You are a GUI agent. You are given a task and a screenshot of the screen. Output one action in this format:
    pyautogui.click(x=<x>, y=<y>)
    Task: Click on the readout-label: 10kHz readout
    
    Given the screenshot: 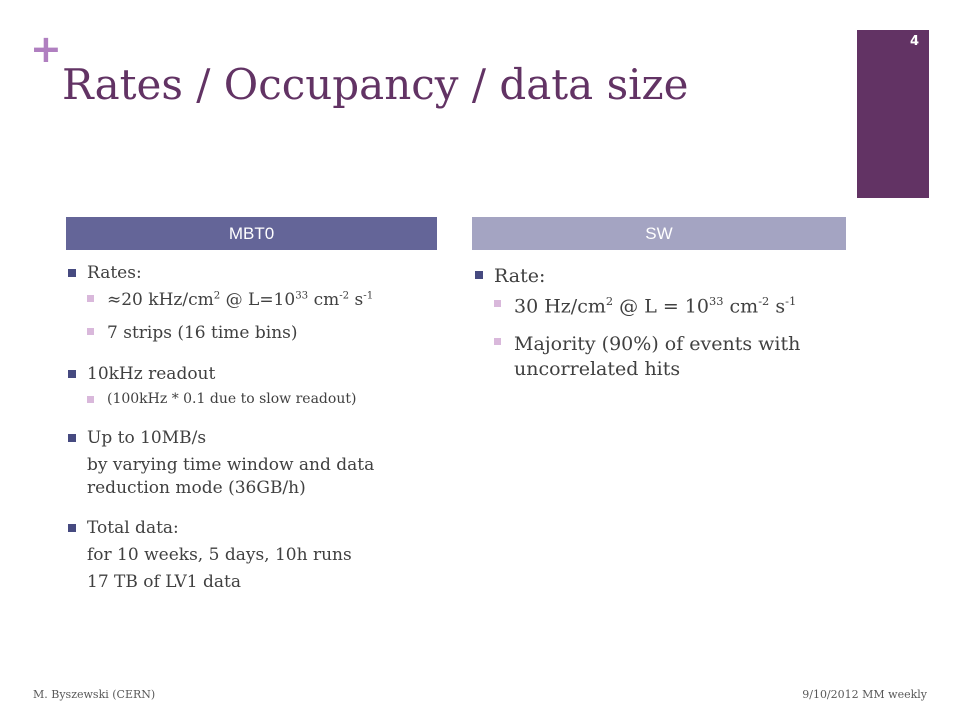 What is the action you would take?
    pyautogui.click(x=151, y=373)
    